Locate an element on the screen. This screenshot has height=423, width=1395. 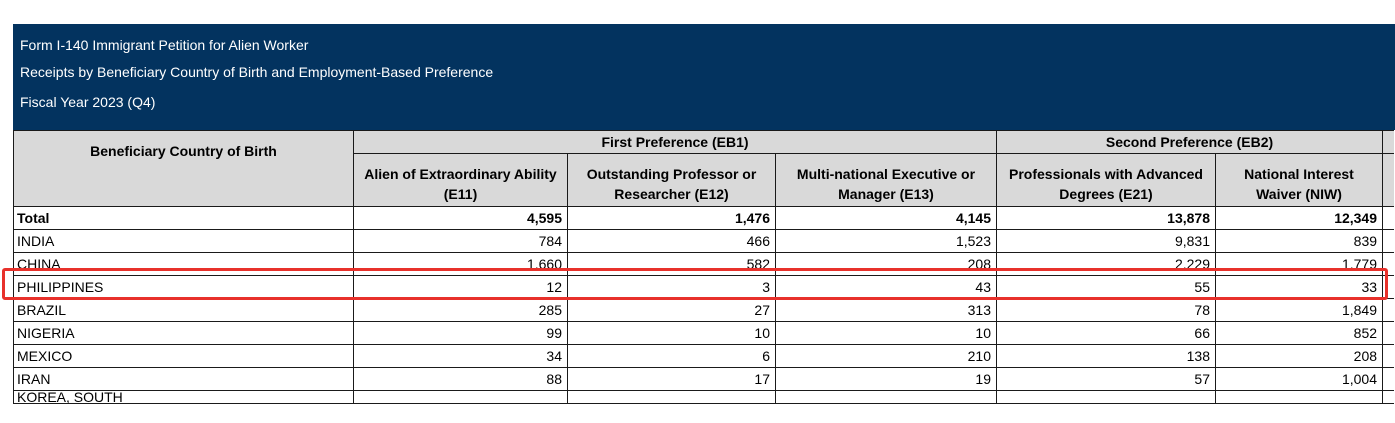
cell: 13,878 is located at coordinates (1106, 218).